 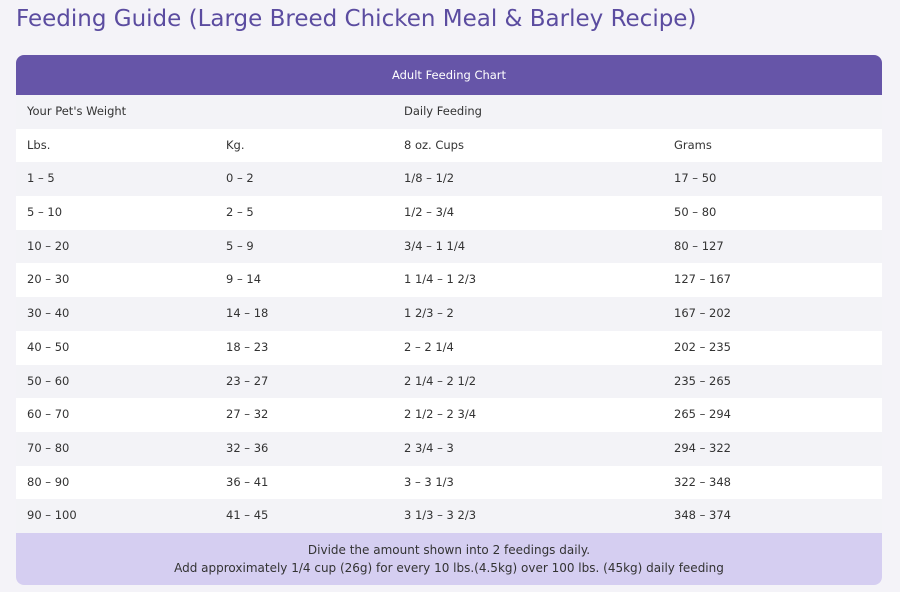 What do you see at coordinates (429, 178) in the screenshot?
I see `table-cell: 1/8 – 1/2` at bounding box center [429, 178].